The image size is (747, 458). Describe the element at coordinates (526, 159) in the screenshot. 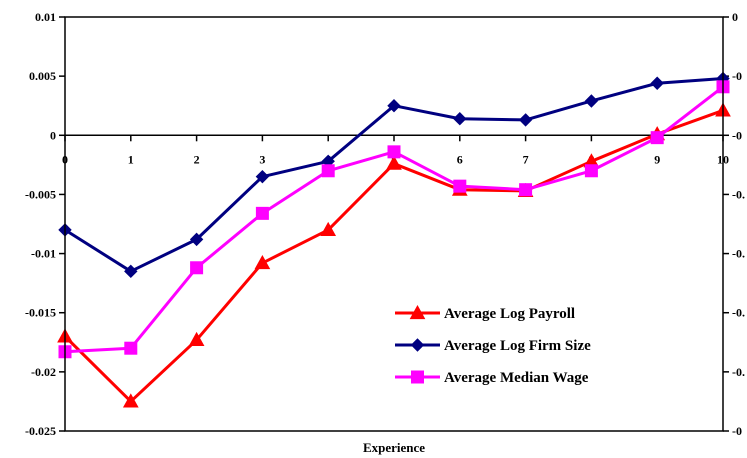

I see `x-tick-label: 7` at that location.